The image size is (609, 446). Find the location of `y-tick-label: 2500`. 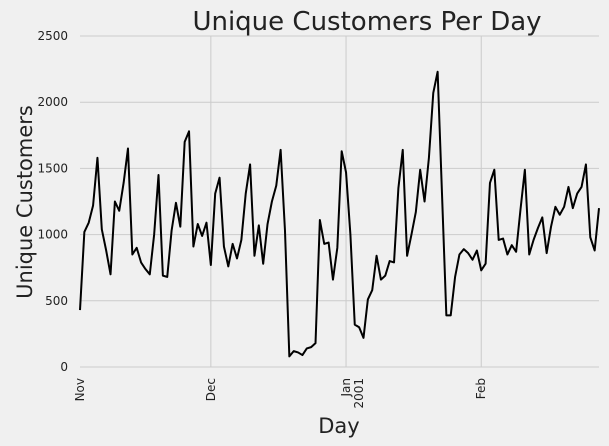

y-tick-label: 2500 is located at coordinates (52, 36).